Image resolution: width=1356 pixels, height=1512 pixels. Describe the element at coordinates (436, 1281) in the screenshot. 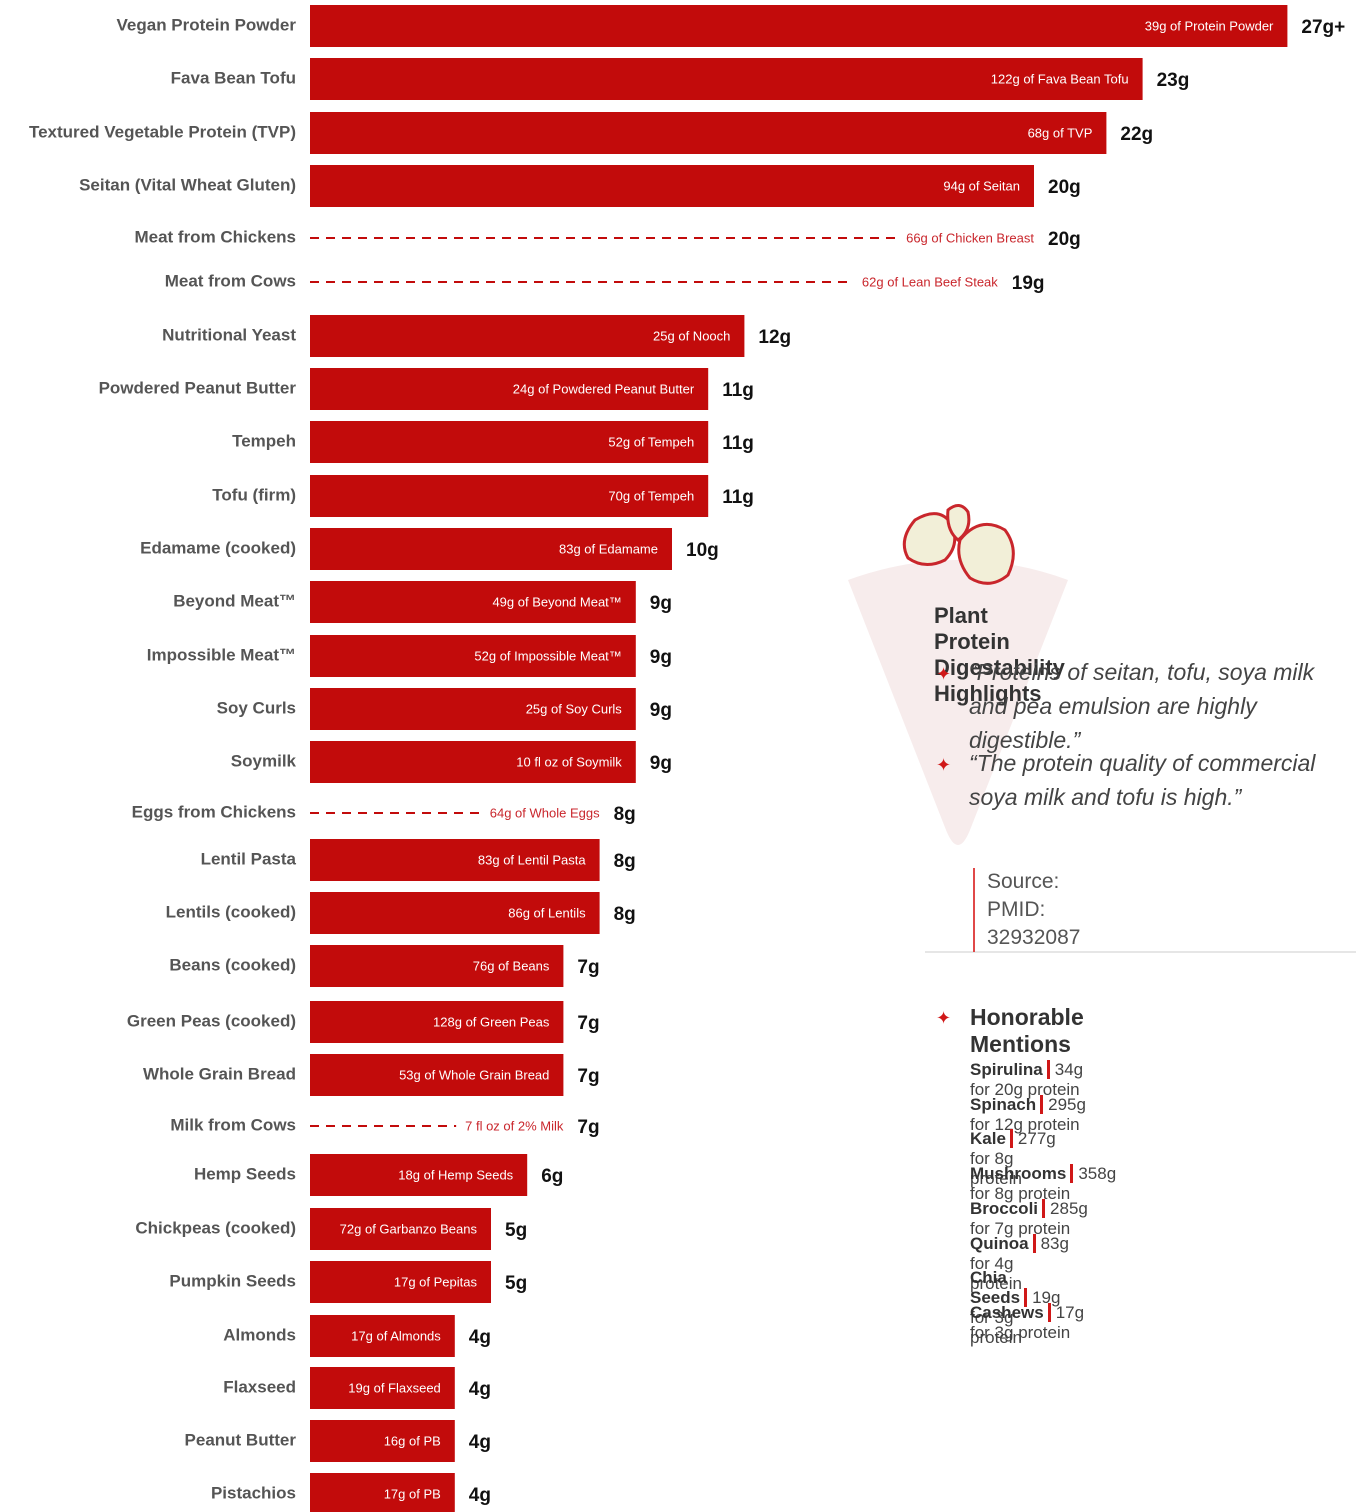

I see `serving-label: 17g of Pepitas` at that location.